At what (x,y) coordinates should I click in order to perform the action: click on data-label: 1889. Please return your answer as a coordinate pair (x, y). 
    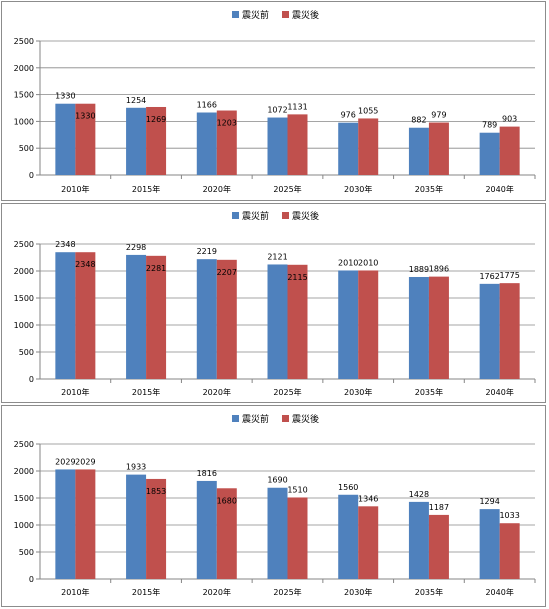
    Looking at the image, I should click on (419, 269).